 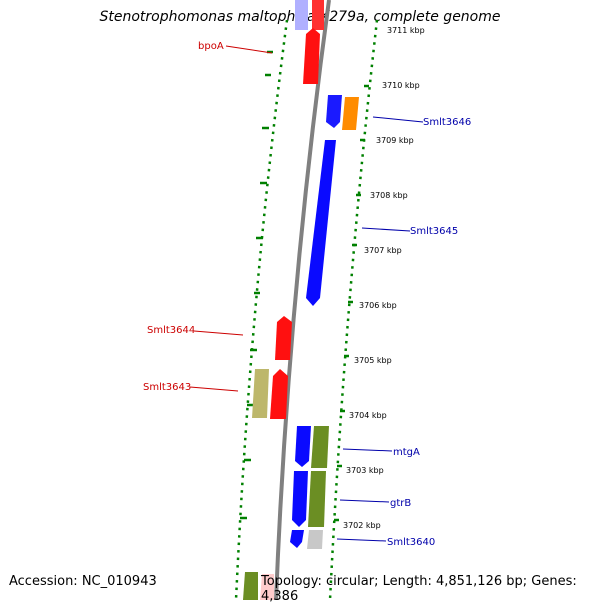 What do you see at coordinates (406, 452) in the screenshot?
I see `gene-label-mtgA: mtgA` at bounding box center [406, 452].